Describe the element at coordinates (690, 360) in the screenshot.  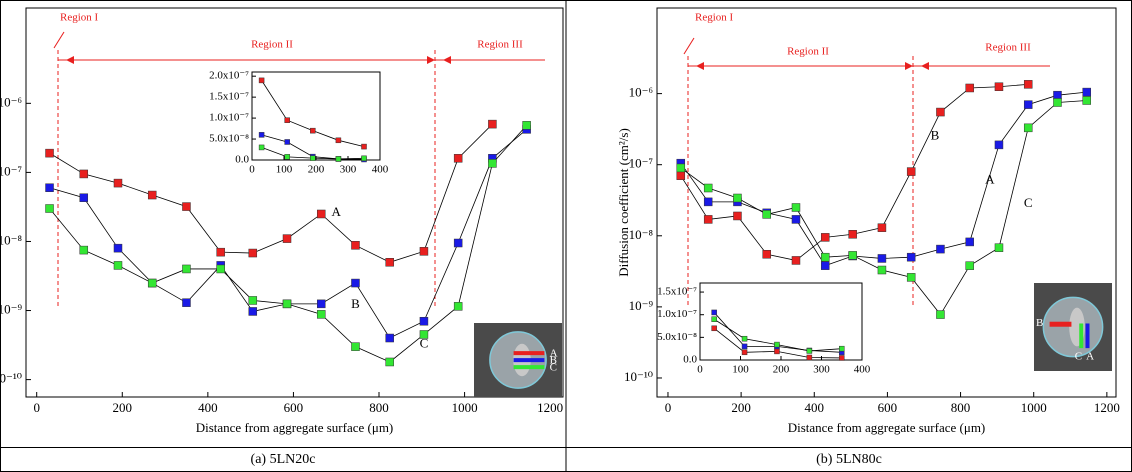
I see `inset-y-tick-label: 0.0` at that location.